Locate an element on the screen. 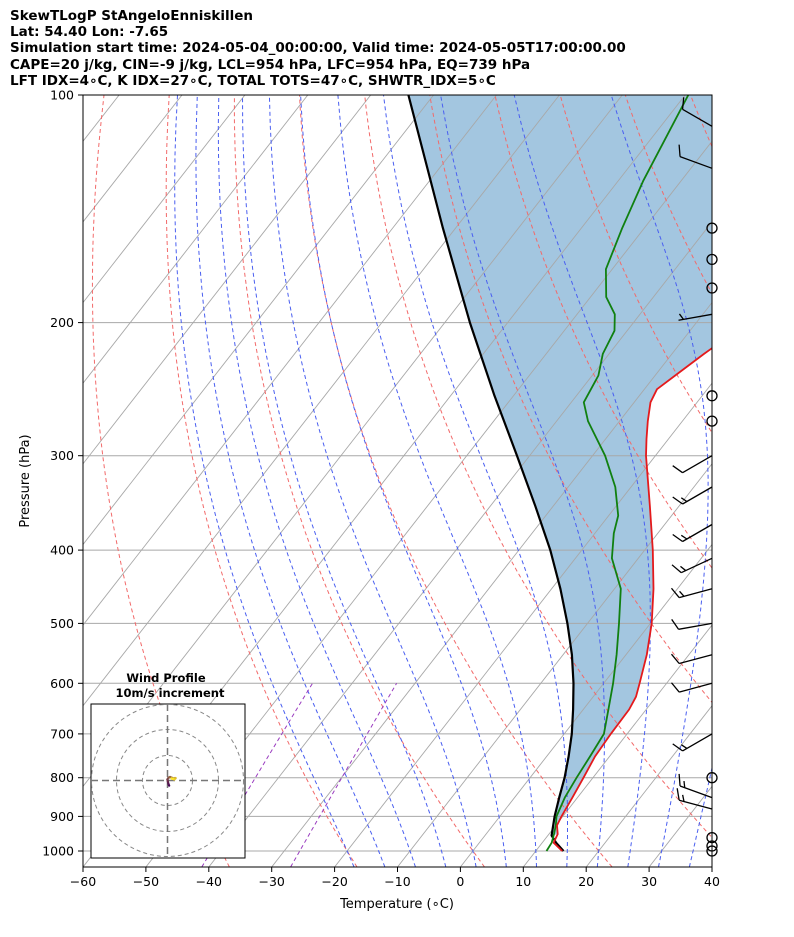 Image resolution: width=794 pixels, height=937 pixels. y-tick-label: 500 is located at coordinates (62, 623).